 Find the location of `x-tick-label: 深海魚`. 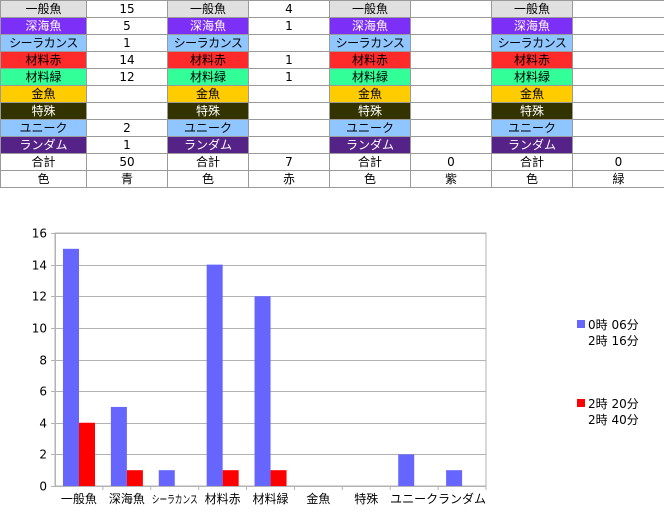

x-tick-label: 深海魚 is located at coordinates (127, 498).